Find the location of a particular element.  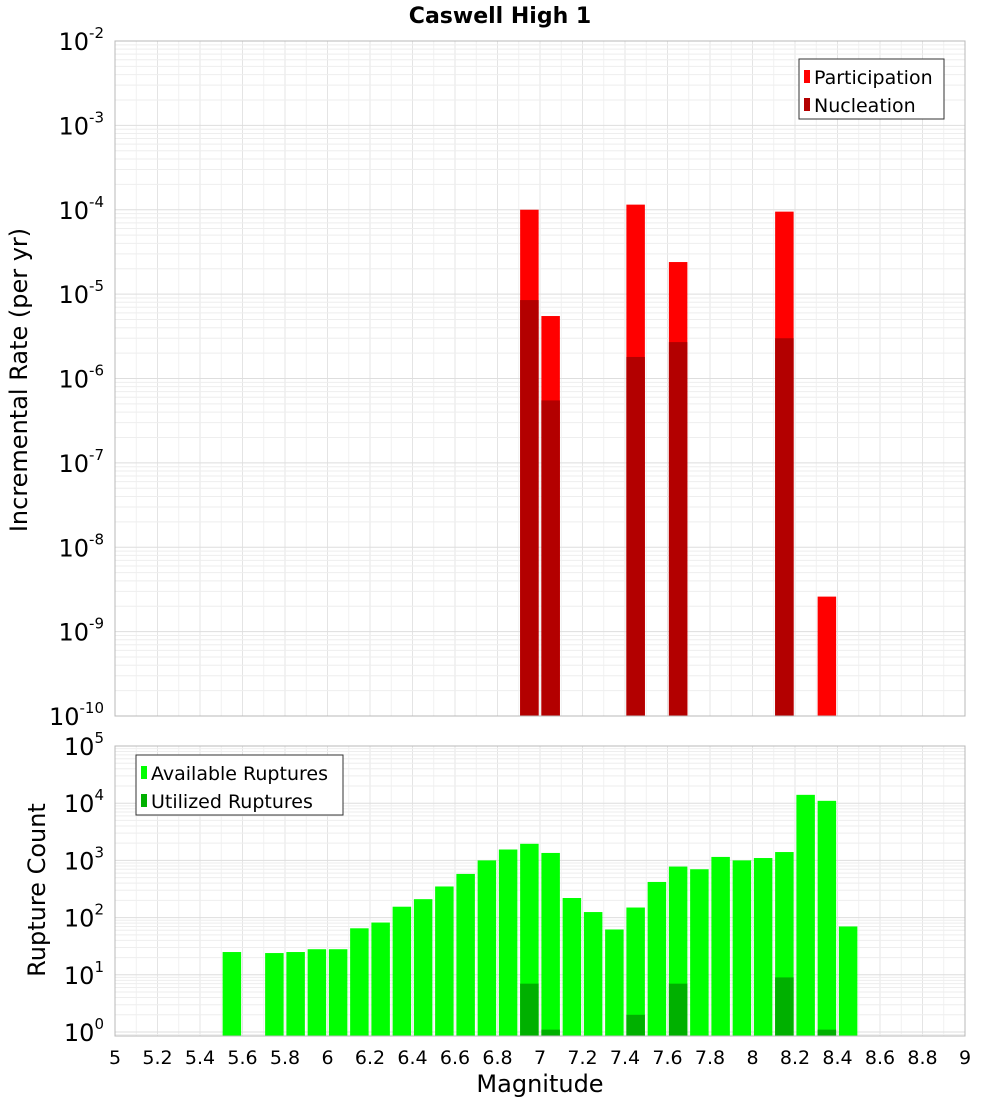

y-tick-label: 10⁵ is located at coordinates (84, 745).